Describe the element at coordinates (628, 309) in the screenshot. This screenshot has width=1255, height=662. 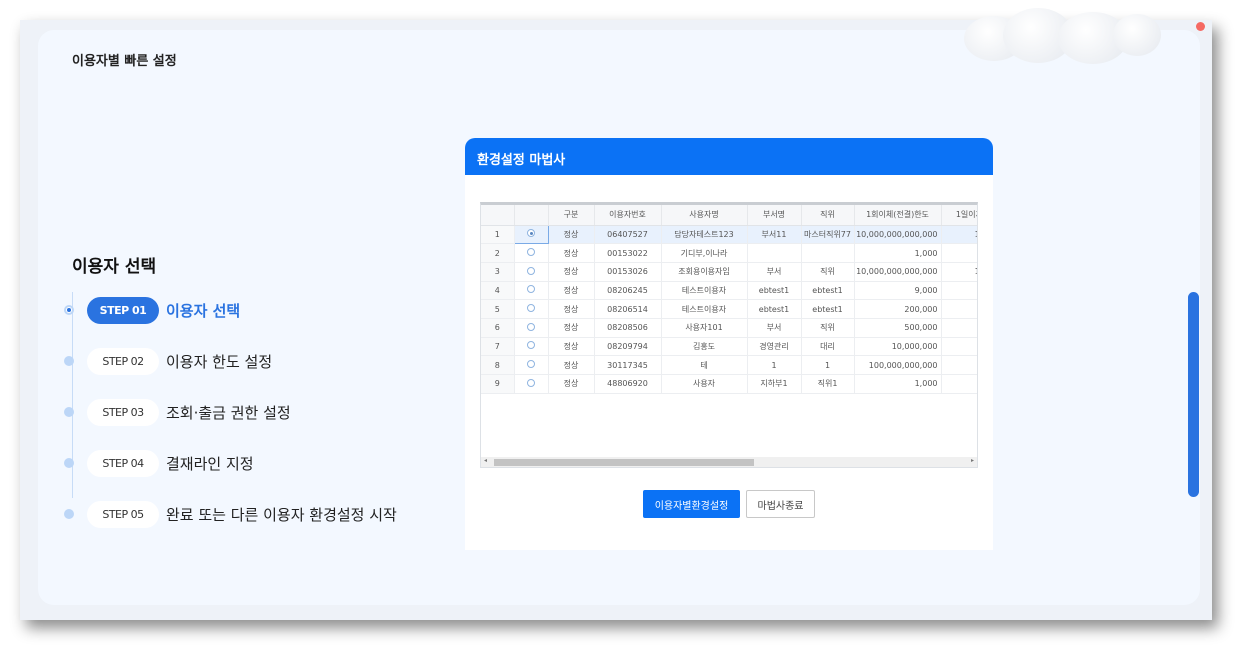
I see `grid-cell: 08206514` at that location.